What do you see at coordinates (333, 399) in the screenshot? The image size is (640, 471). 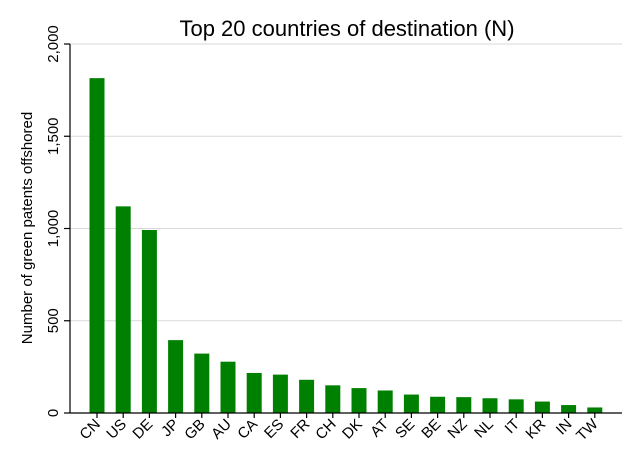 I see `bar-ch` at bounding box center [333, 399].